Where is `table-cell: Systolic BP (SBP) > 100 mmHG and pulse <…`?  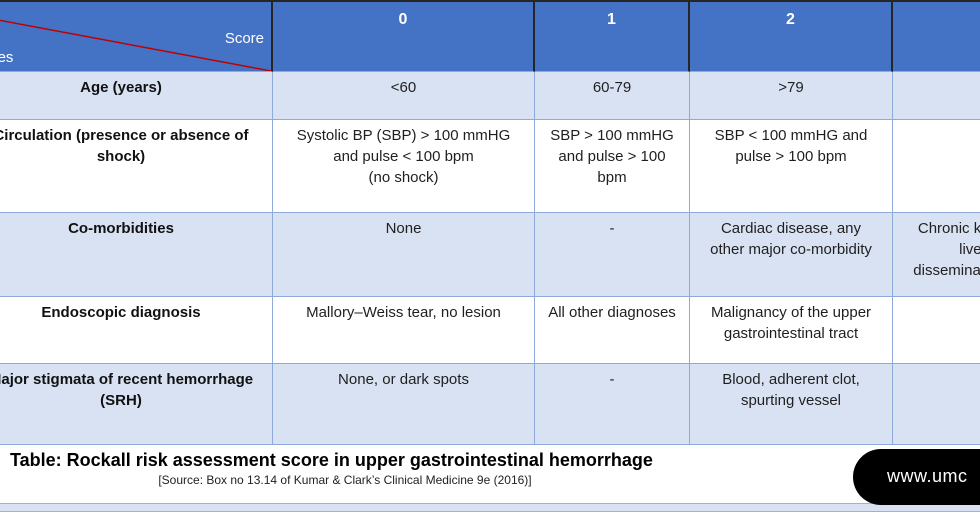 table-cell: Systolic BP (SBP) > 100 mmHG and pulse <… is located at coordinates (404, 166).